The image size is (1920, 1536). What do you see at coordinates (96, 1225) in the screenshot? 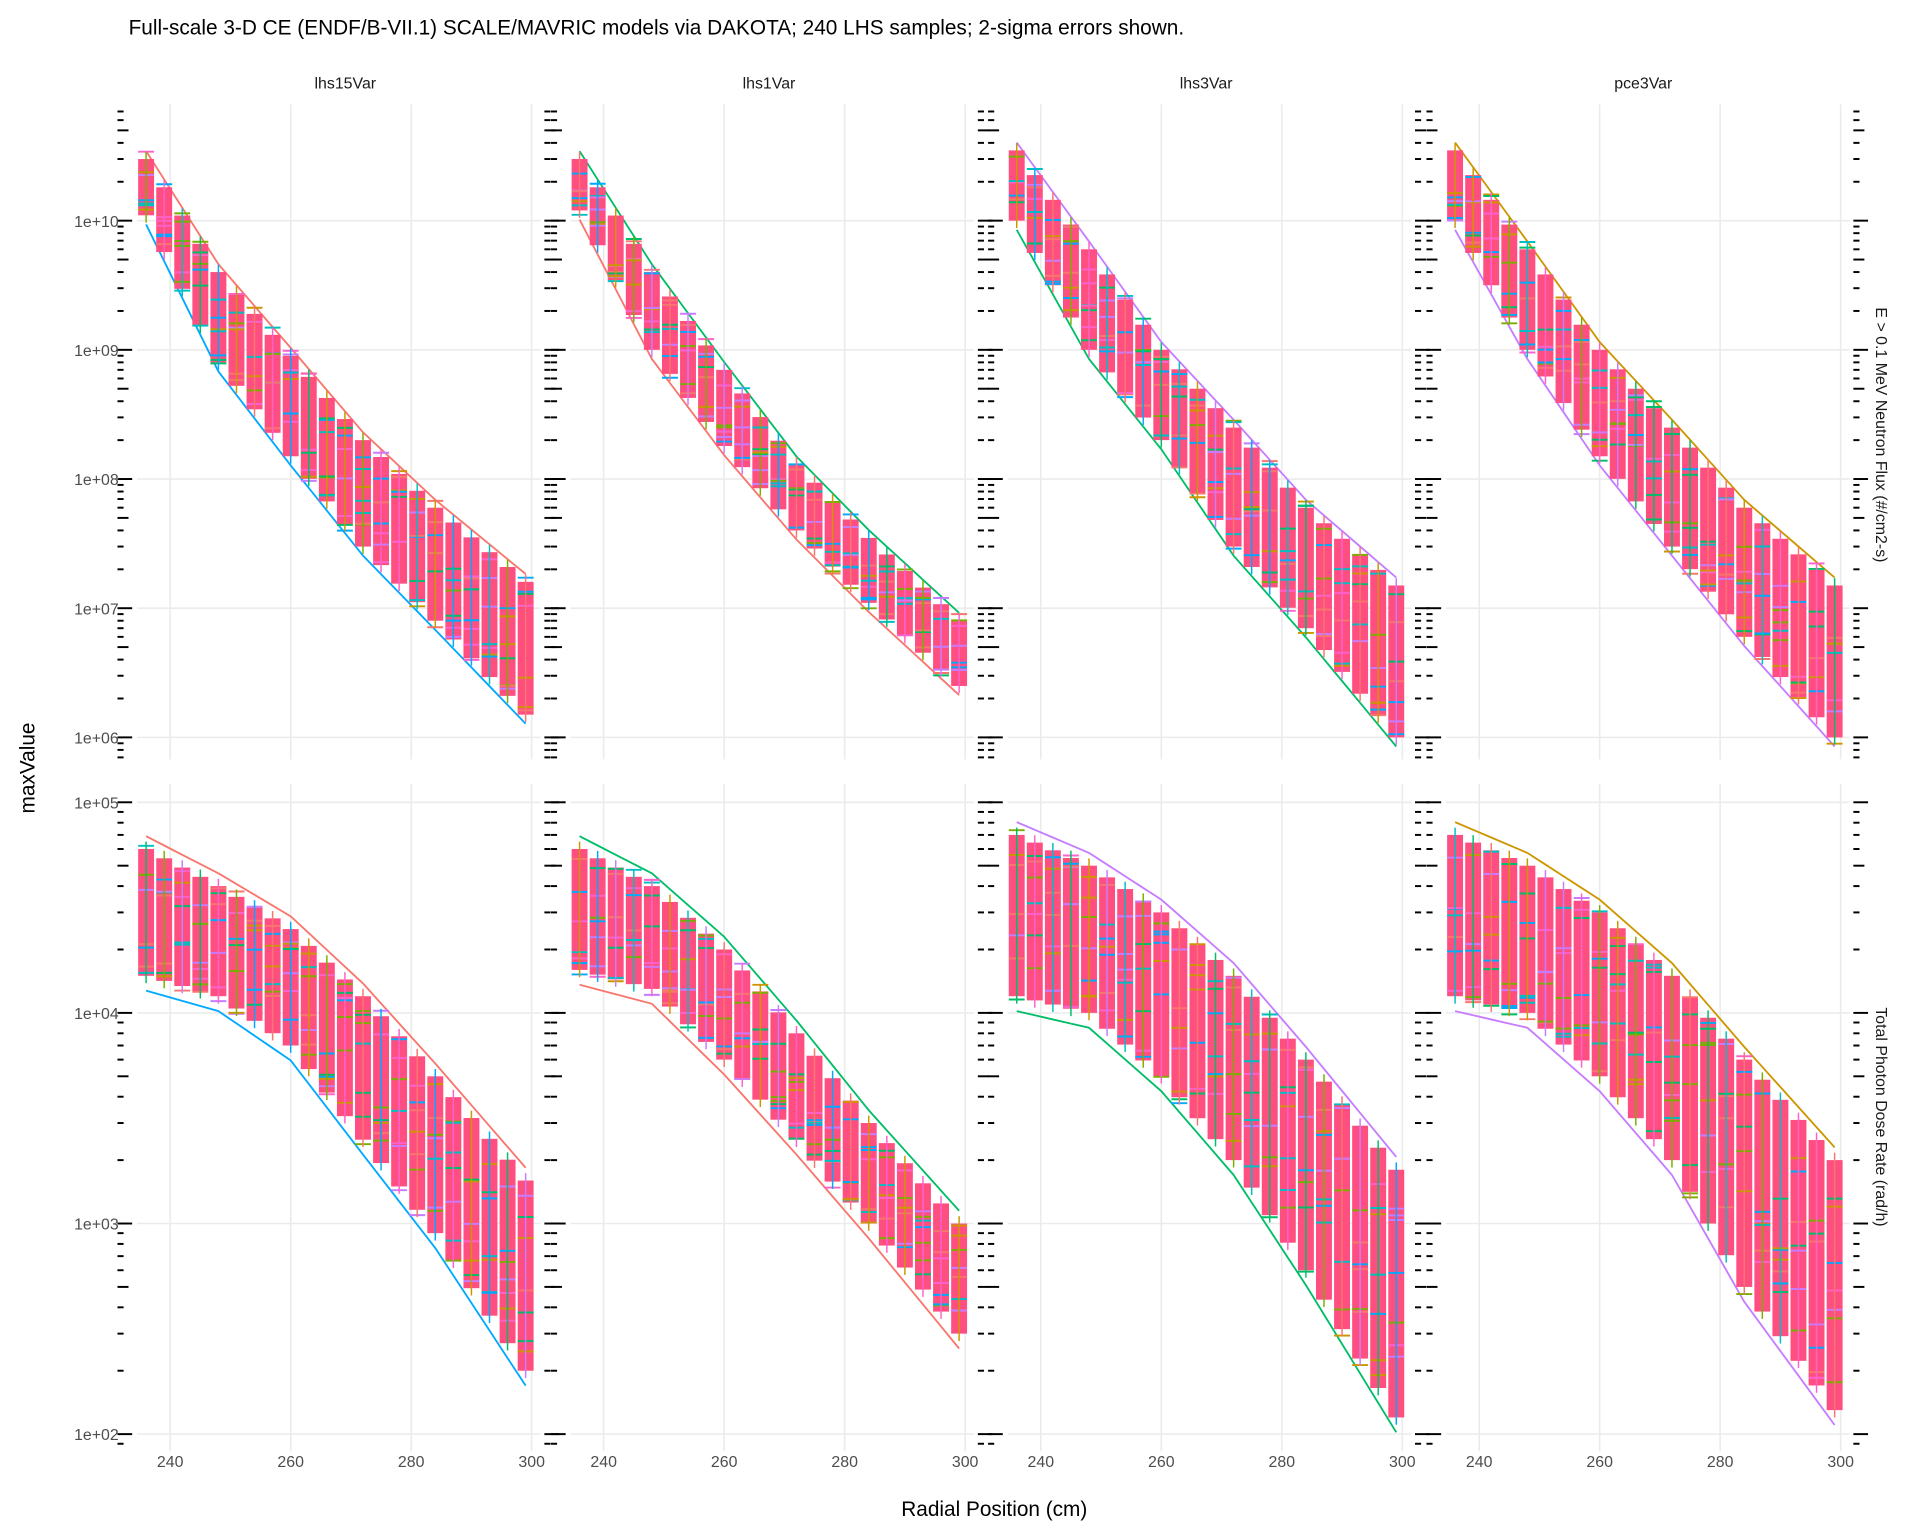
I see `y-tick-label: 1e+03` at bounding box center [96, 1225].